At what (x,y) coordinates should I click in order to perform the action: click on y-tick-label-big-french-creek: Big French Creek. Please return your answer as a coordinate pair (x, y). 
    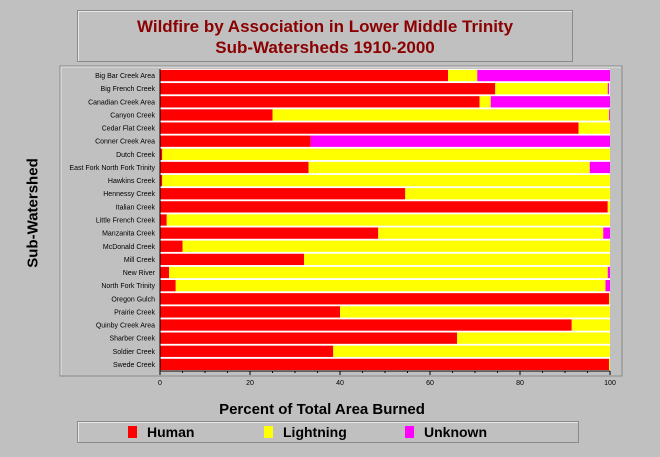
    Looking at the image, I should click on (128, 89).